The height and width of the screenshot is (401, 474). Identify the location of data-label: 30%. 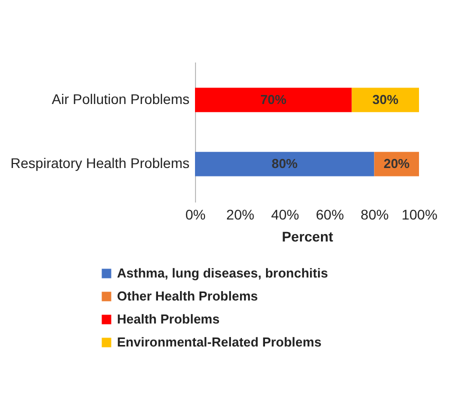
(385, 99).